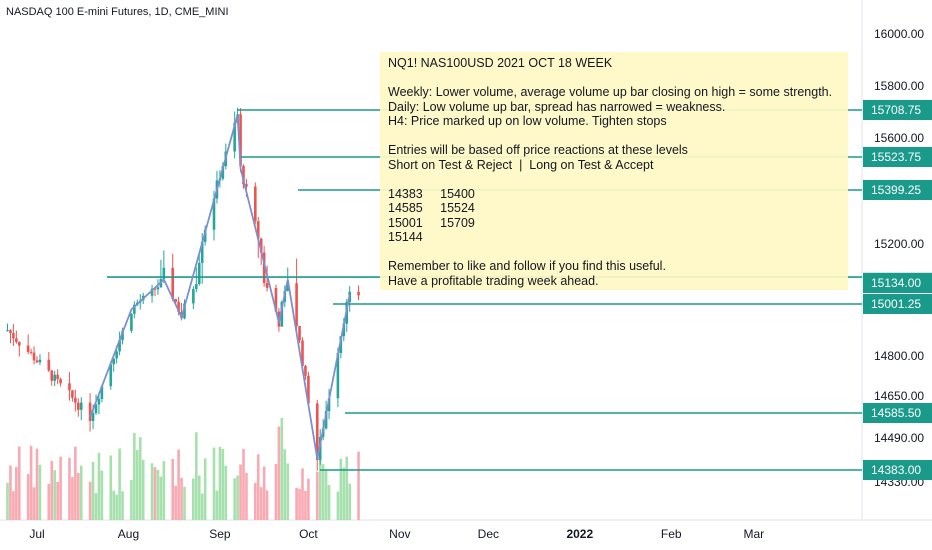  What do you see at coordinates (431, 222) in the screenshot?
I see `note-line: 15001 15709` at bounding box center [431, 222].